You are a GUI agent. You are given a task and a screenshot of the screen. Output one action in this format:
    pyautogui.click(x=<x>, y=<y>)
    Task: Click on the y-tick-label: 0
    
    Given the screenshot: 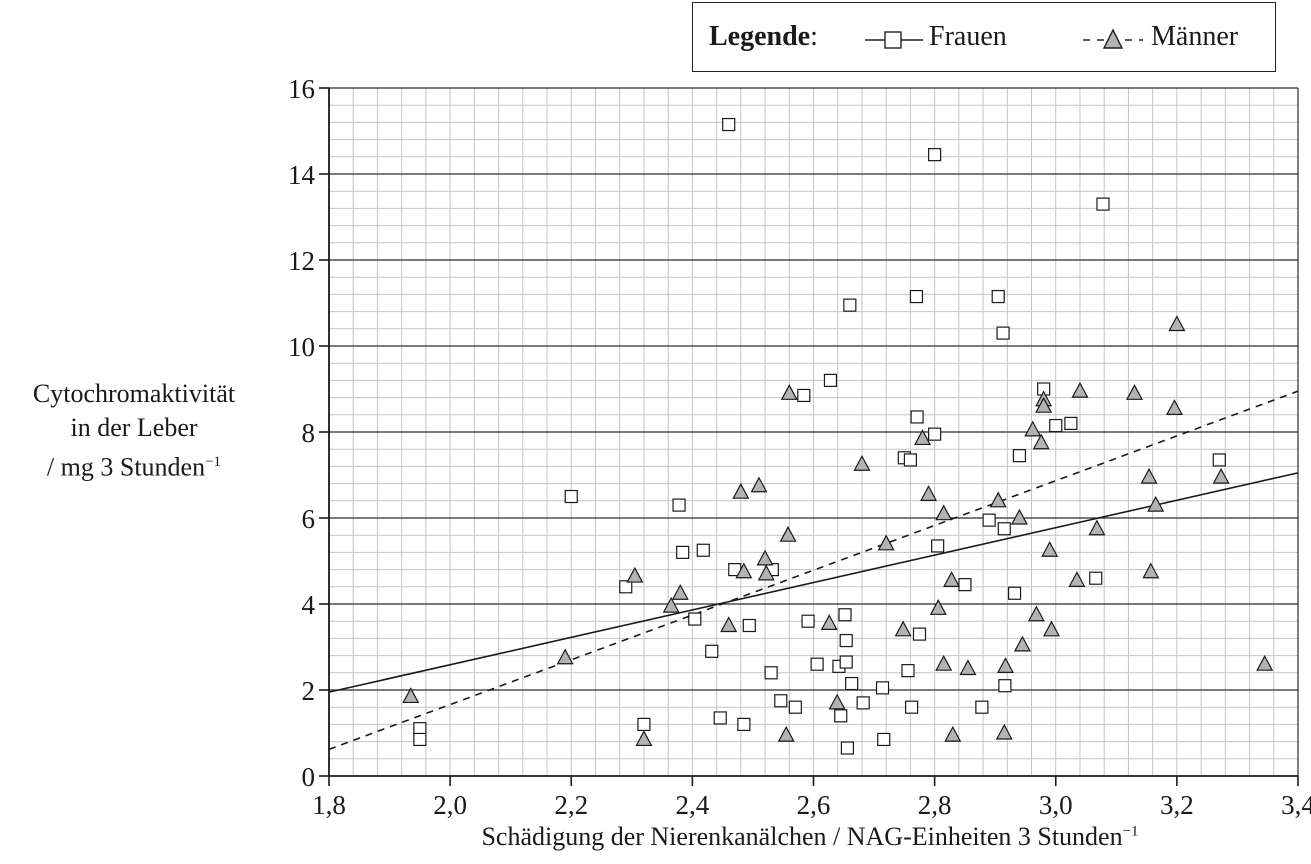 What is the action you would take?
    pyautogui.click(x=309, y=777)
    